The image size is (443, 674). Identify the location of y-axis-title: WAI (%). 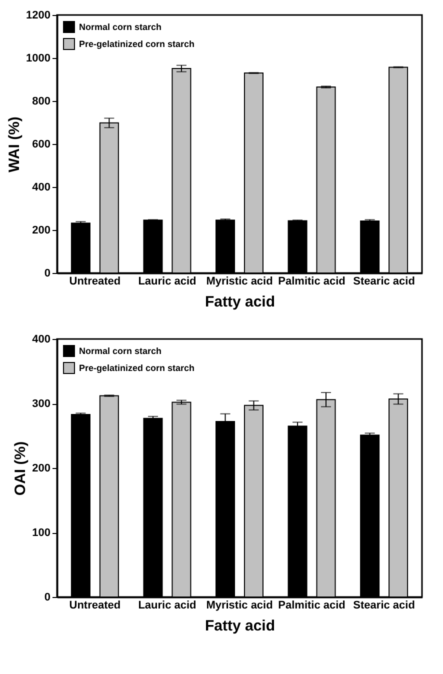
(15, 144).